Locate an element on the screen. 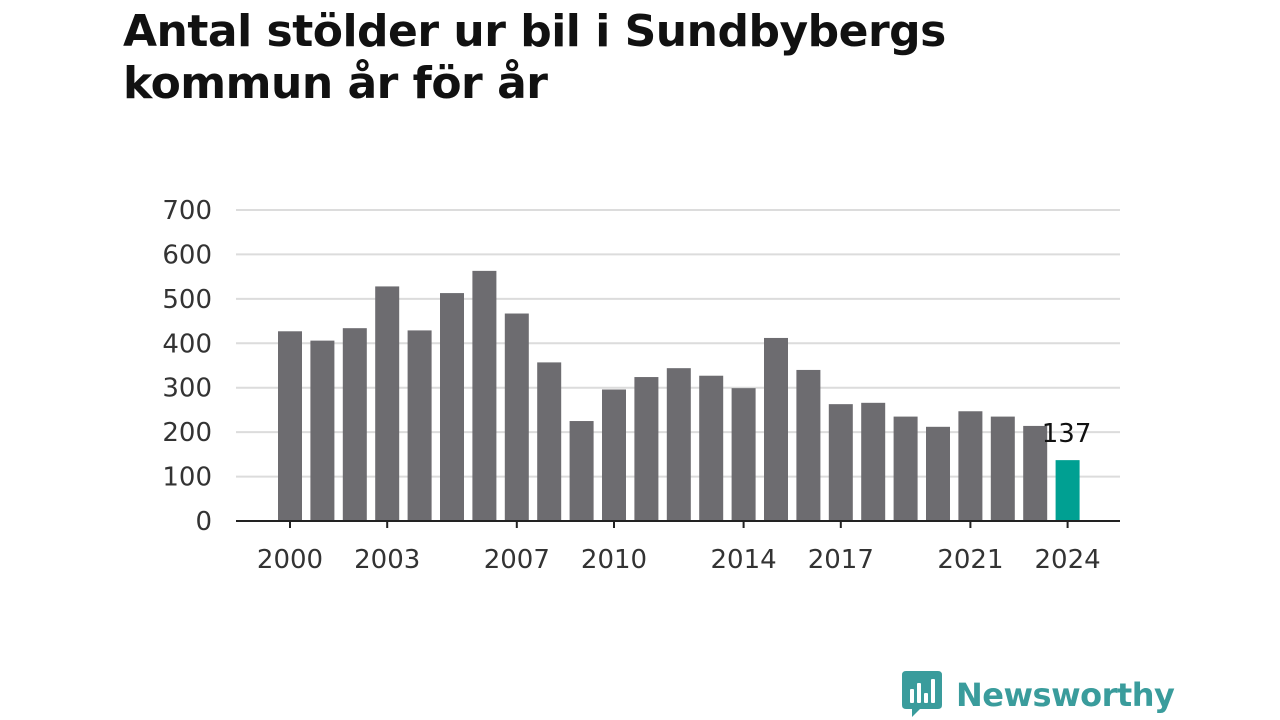  x-tick-label: 2021 is located at coordinates (970, 560).